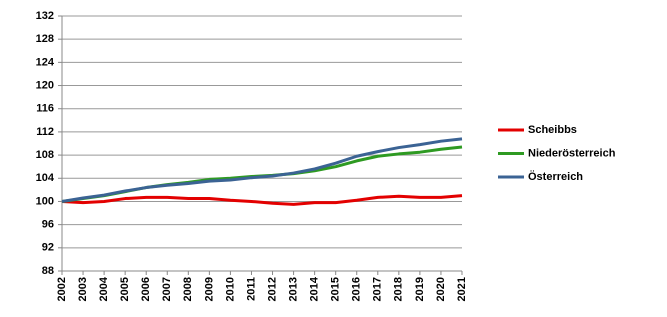  What do you see at coordinates (336, 289) in the screenshot?
I see `x-tick-label: 2015` at bounding box center [336, 289].